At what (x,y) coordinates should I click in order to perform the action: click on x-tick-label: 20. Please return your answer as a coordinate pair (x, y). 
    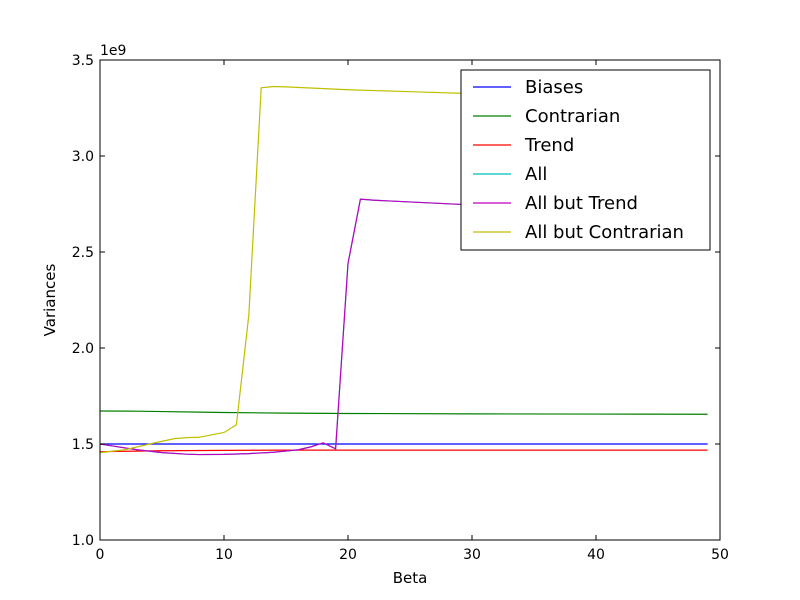
    Looking at the image, I should click on (348, 555).